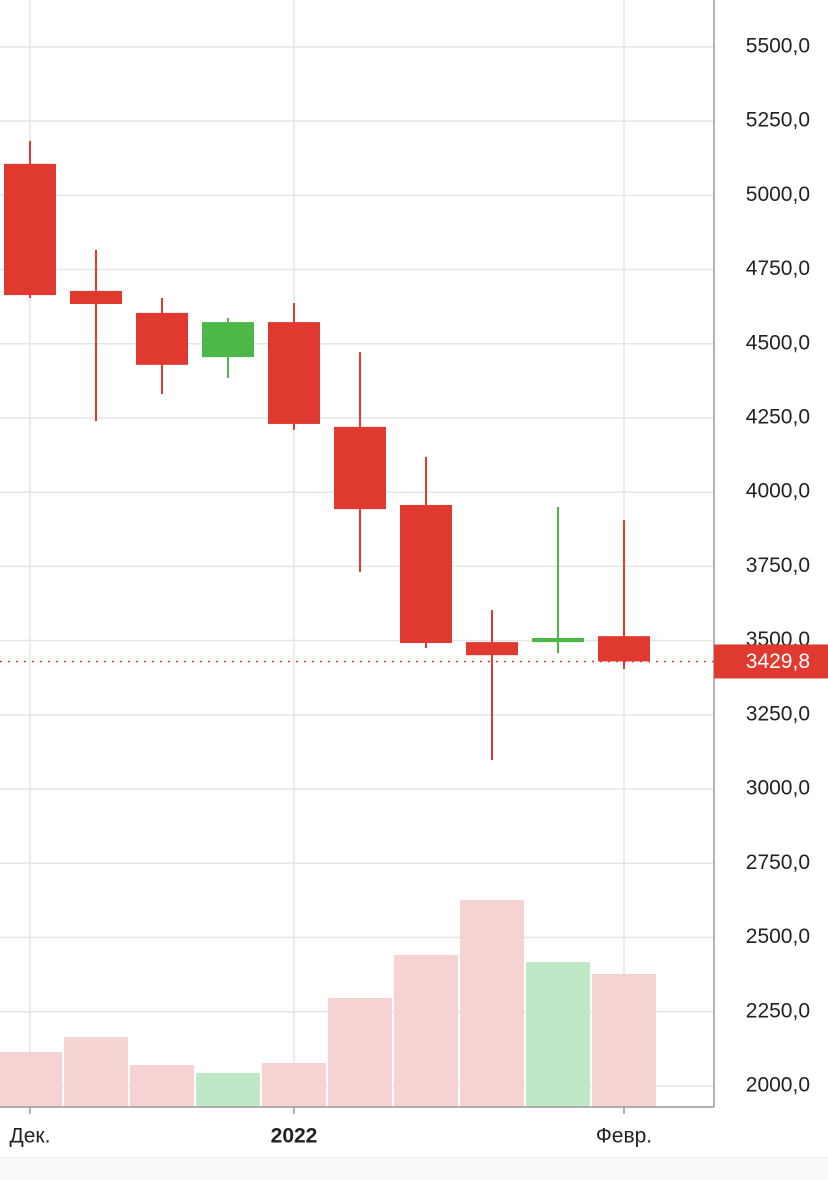 The width and height of the screenshot is (828, 1180). What do you see at coordinates (778, 491) in the screenshot?
I see `y-tick-label: 4000,0` at bounding box center [778, 491].